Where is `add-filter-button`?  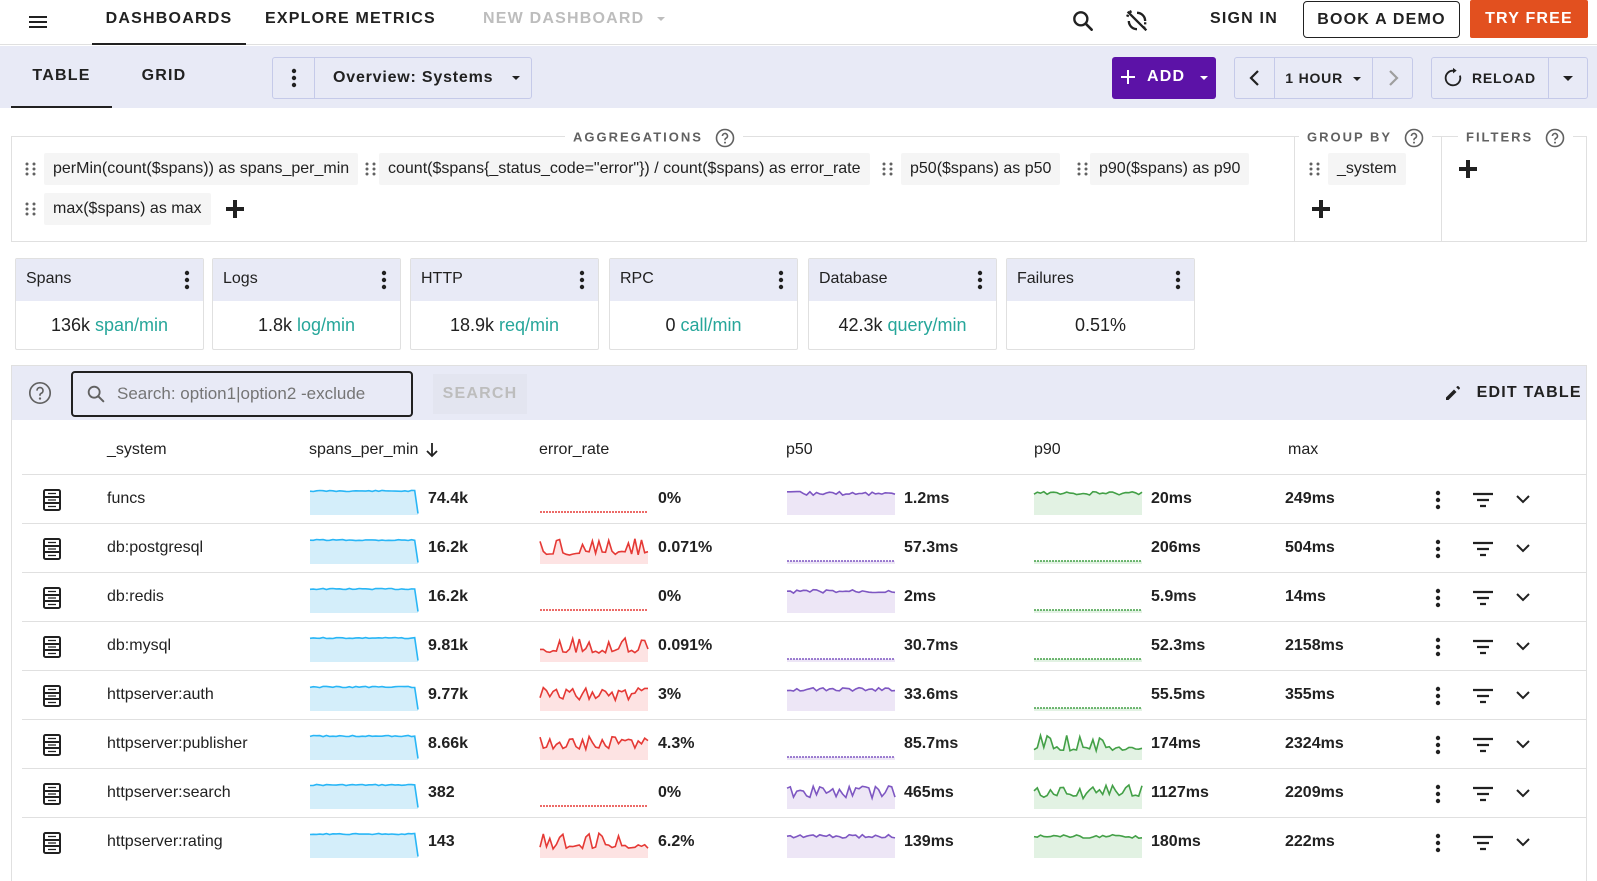 add-filter-button is located at coordinates (1468, 169).